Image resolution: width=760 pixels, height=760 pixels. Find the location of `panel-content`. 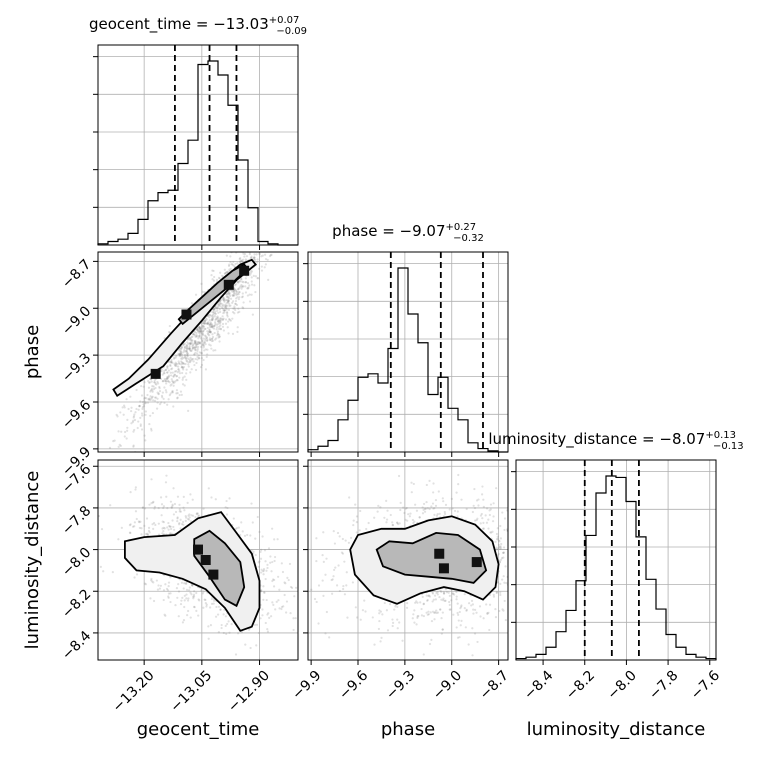

panel-content is located at coordinates (198, 352).